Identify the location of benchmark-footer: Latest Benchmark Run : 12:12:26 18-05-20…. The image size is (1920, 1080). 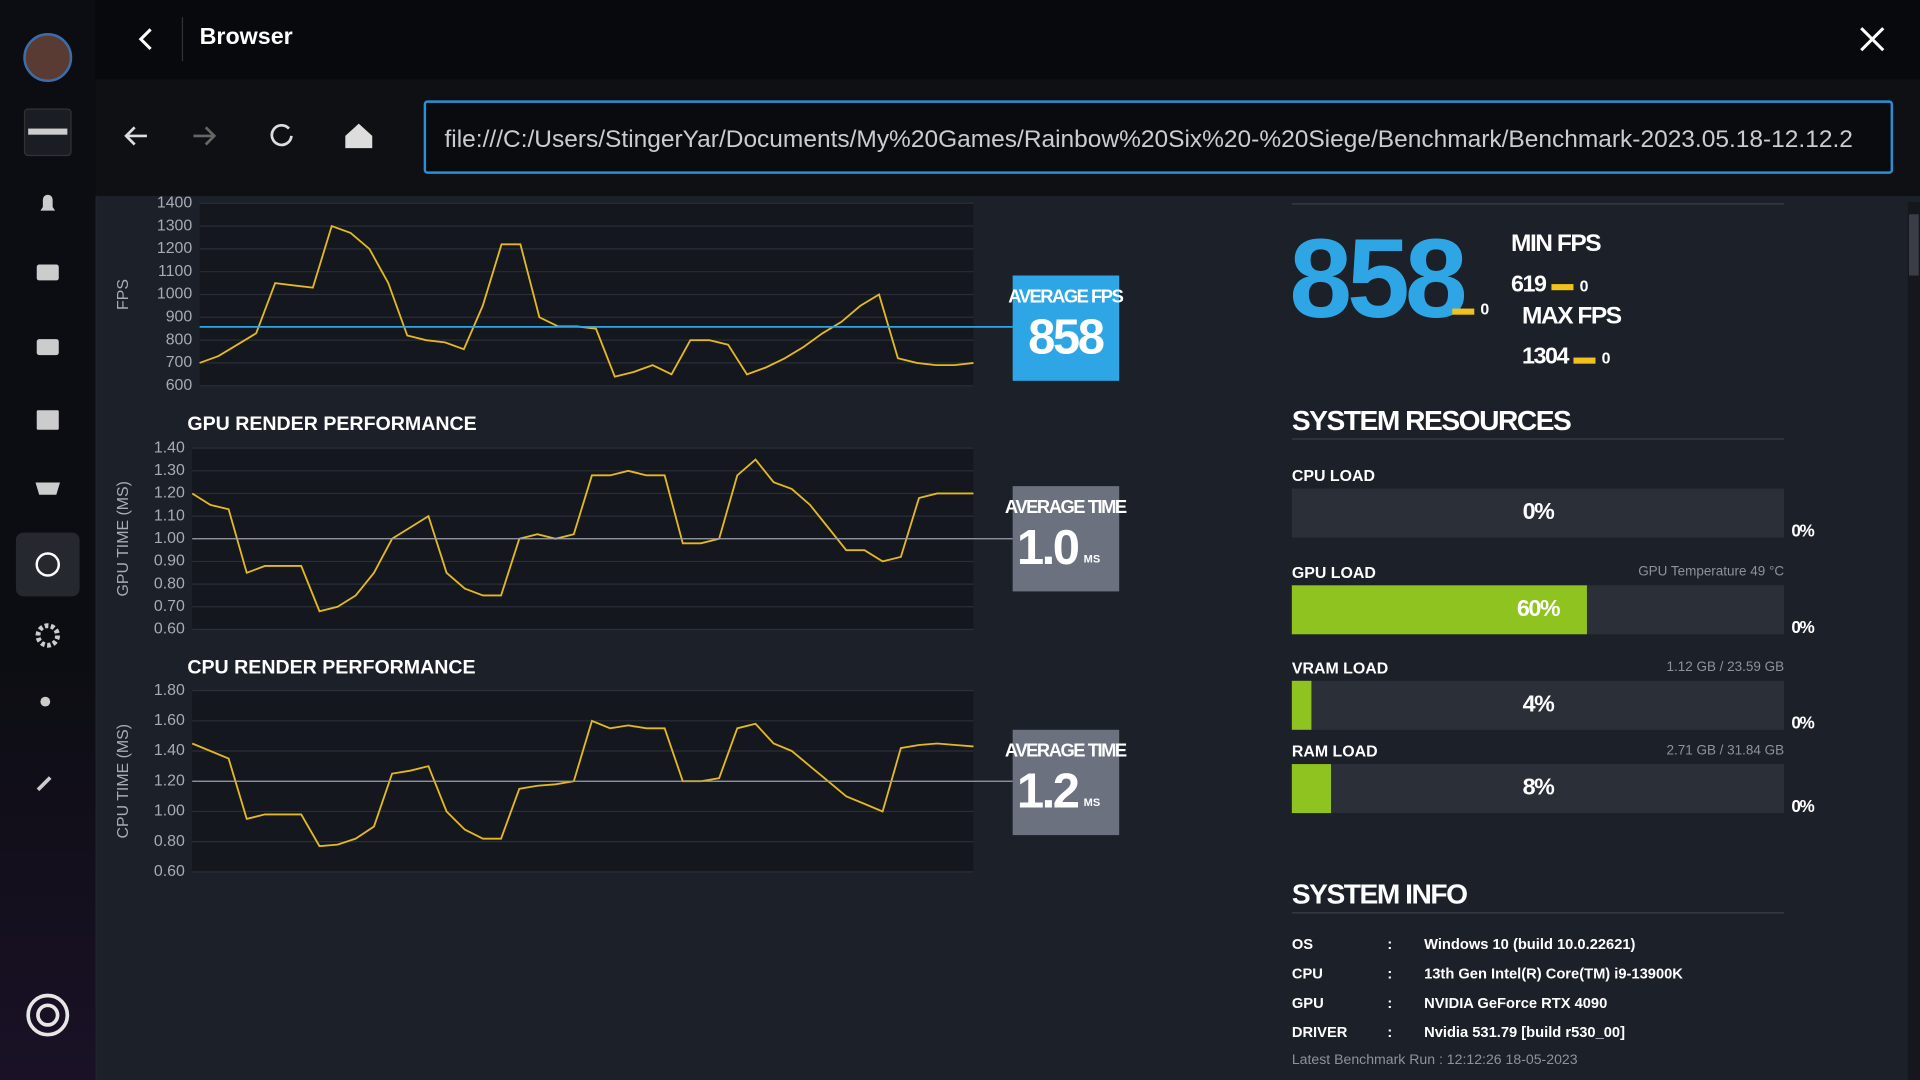
(1434, 1060).